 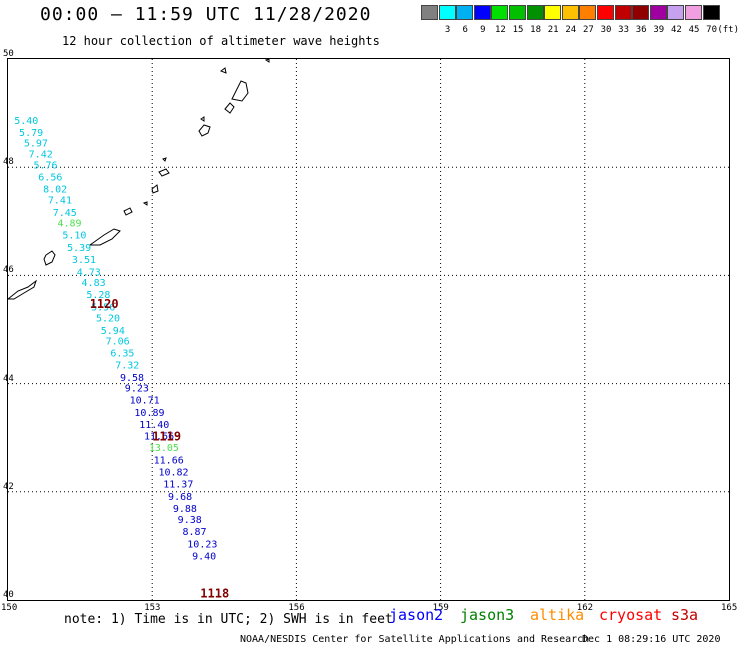 I want to click on swh-value: 11.40, so click(x=154, y=425).